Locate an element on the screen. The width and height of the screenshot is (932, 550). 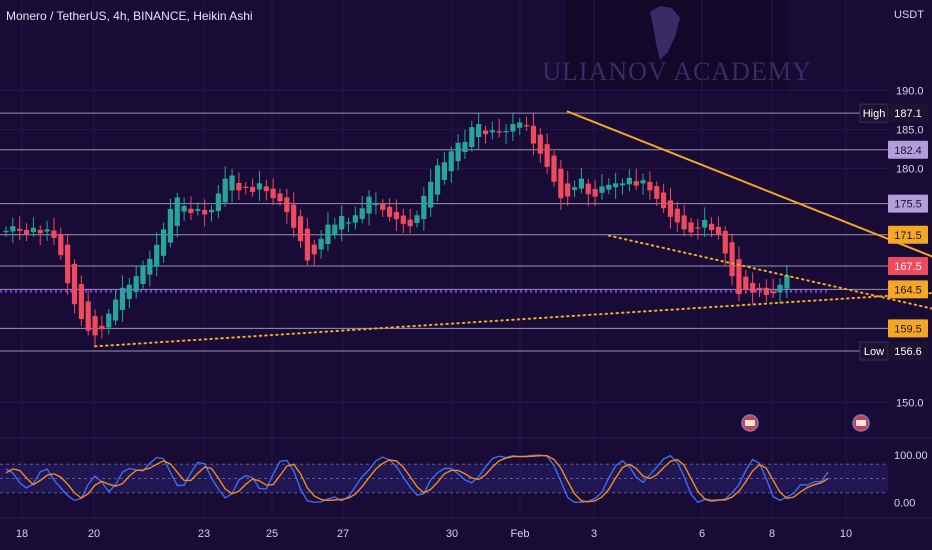
time-tick-label: 27 is located at coordinates (343, 534).